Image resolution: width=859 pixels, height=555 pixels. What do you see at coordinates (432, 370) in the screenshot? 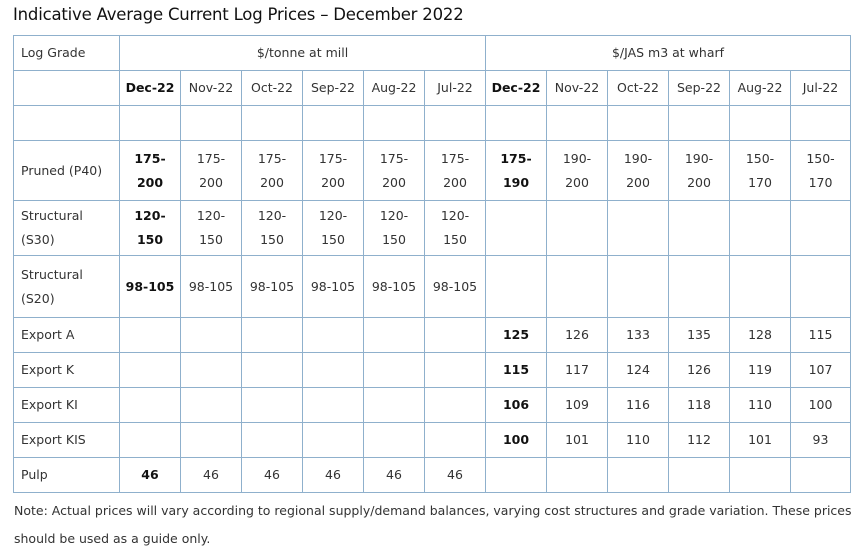
I see `table-row: Export K 115 117 124 126 119 107` at bounding box center [432, 370].